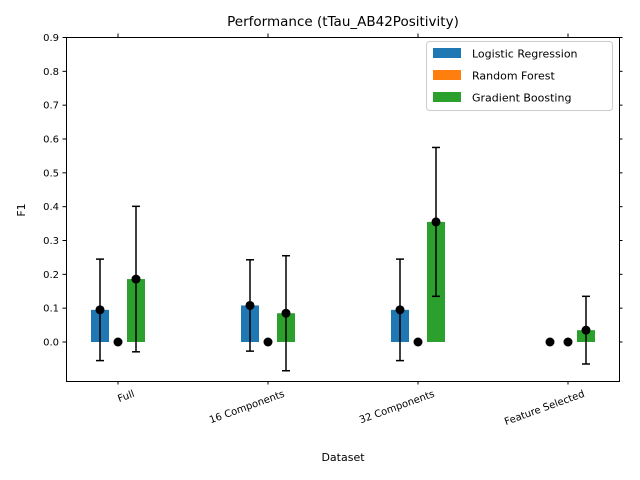 This screenshot has height=480, width=640. Describe the element at coordinates (513, 76) in the screenshot. I see `legend-label-random-forest: Random Forest` at that location.